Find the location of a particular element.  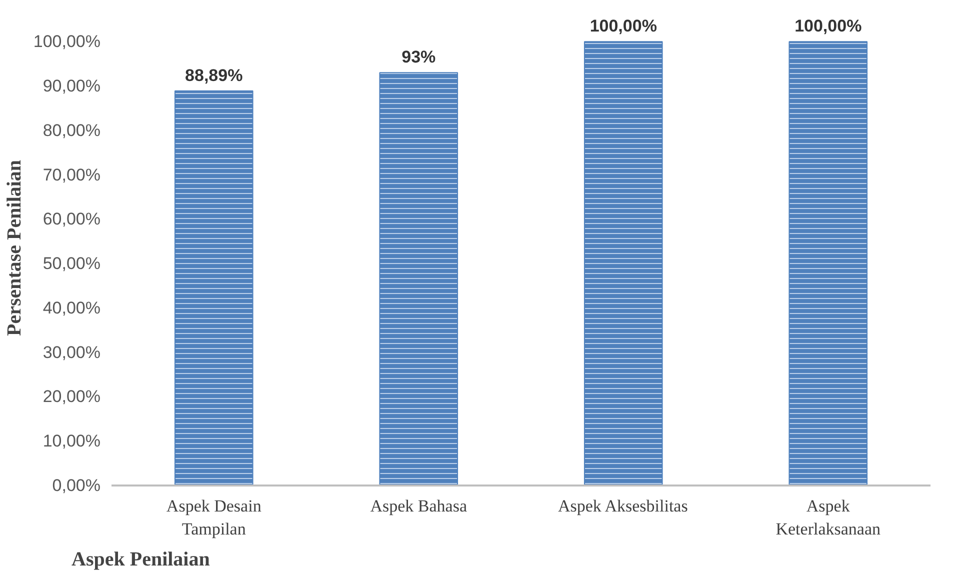

y-tick-label: 60,00% is located at coordinates (71, 219).